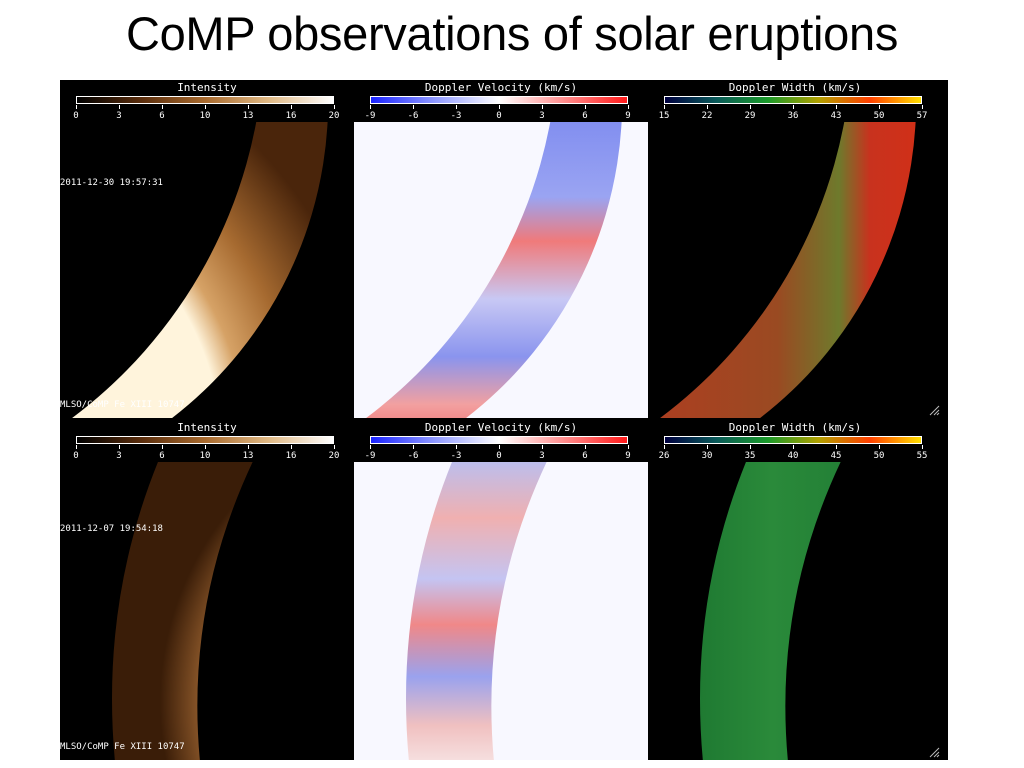  What do you see at coordinates (111, 529) in the screenshot?
I see `observation-date-2: 2011-12-07 19:54:18` at bounding box center [111, 529].